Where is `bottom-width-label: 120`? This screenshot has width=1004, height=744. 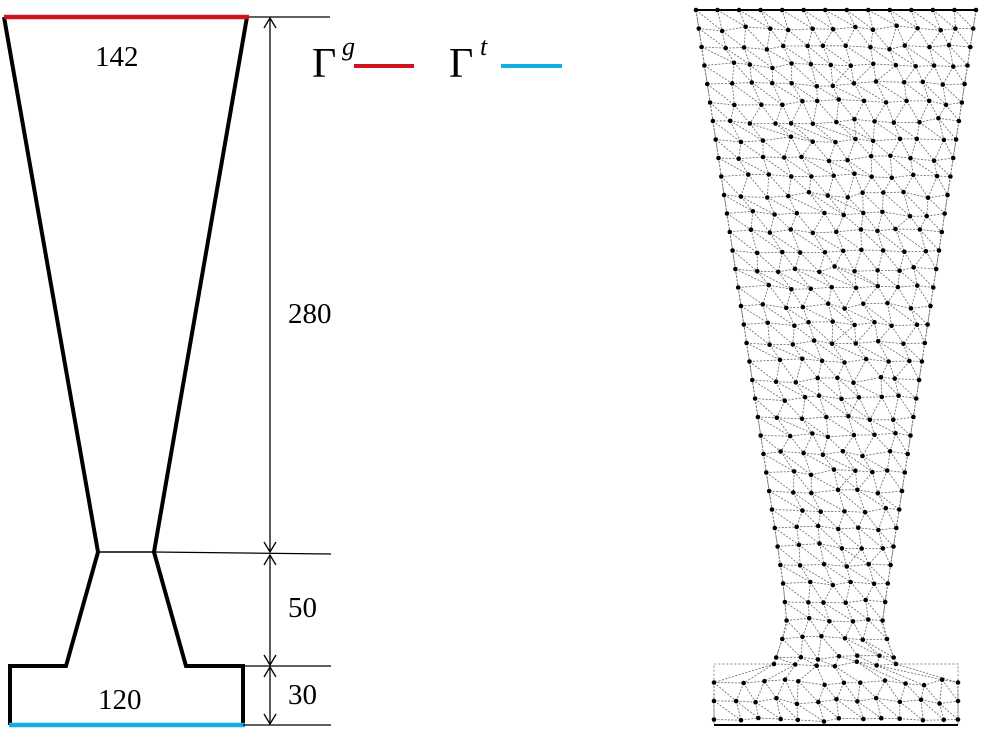
bottom-width-label: 120 is located at coordinates (120, 700).